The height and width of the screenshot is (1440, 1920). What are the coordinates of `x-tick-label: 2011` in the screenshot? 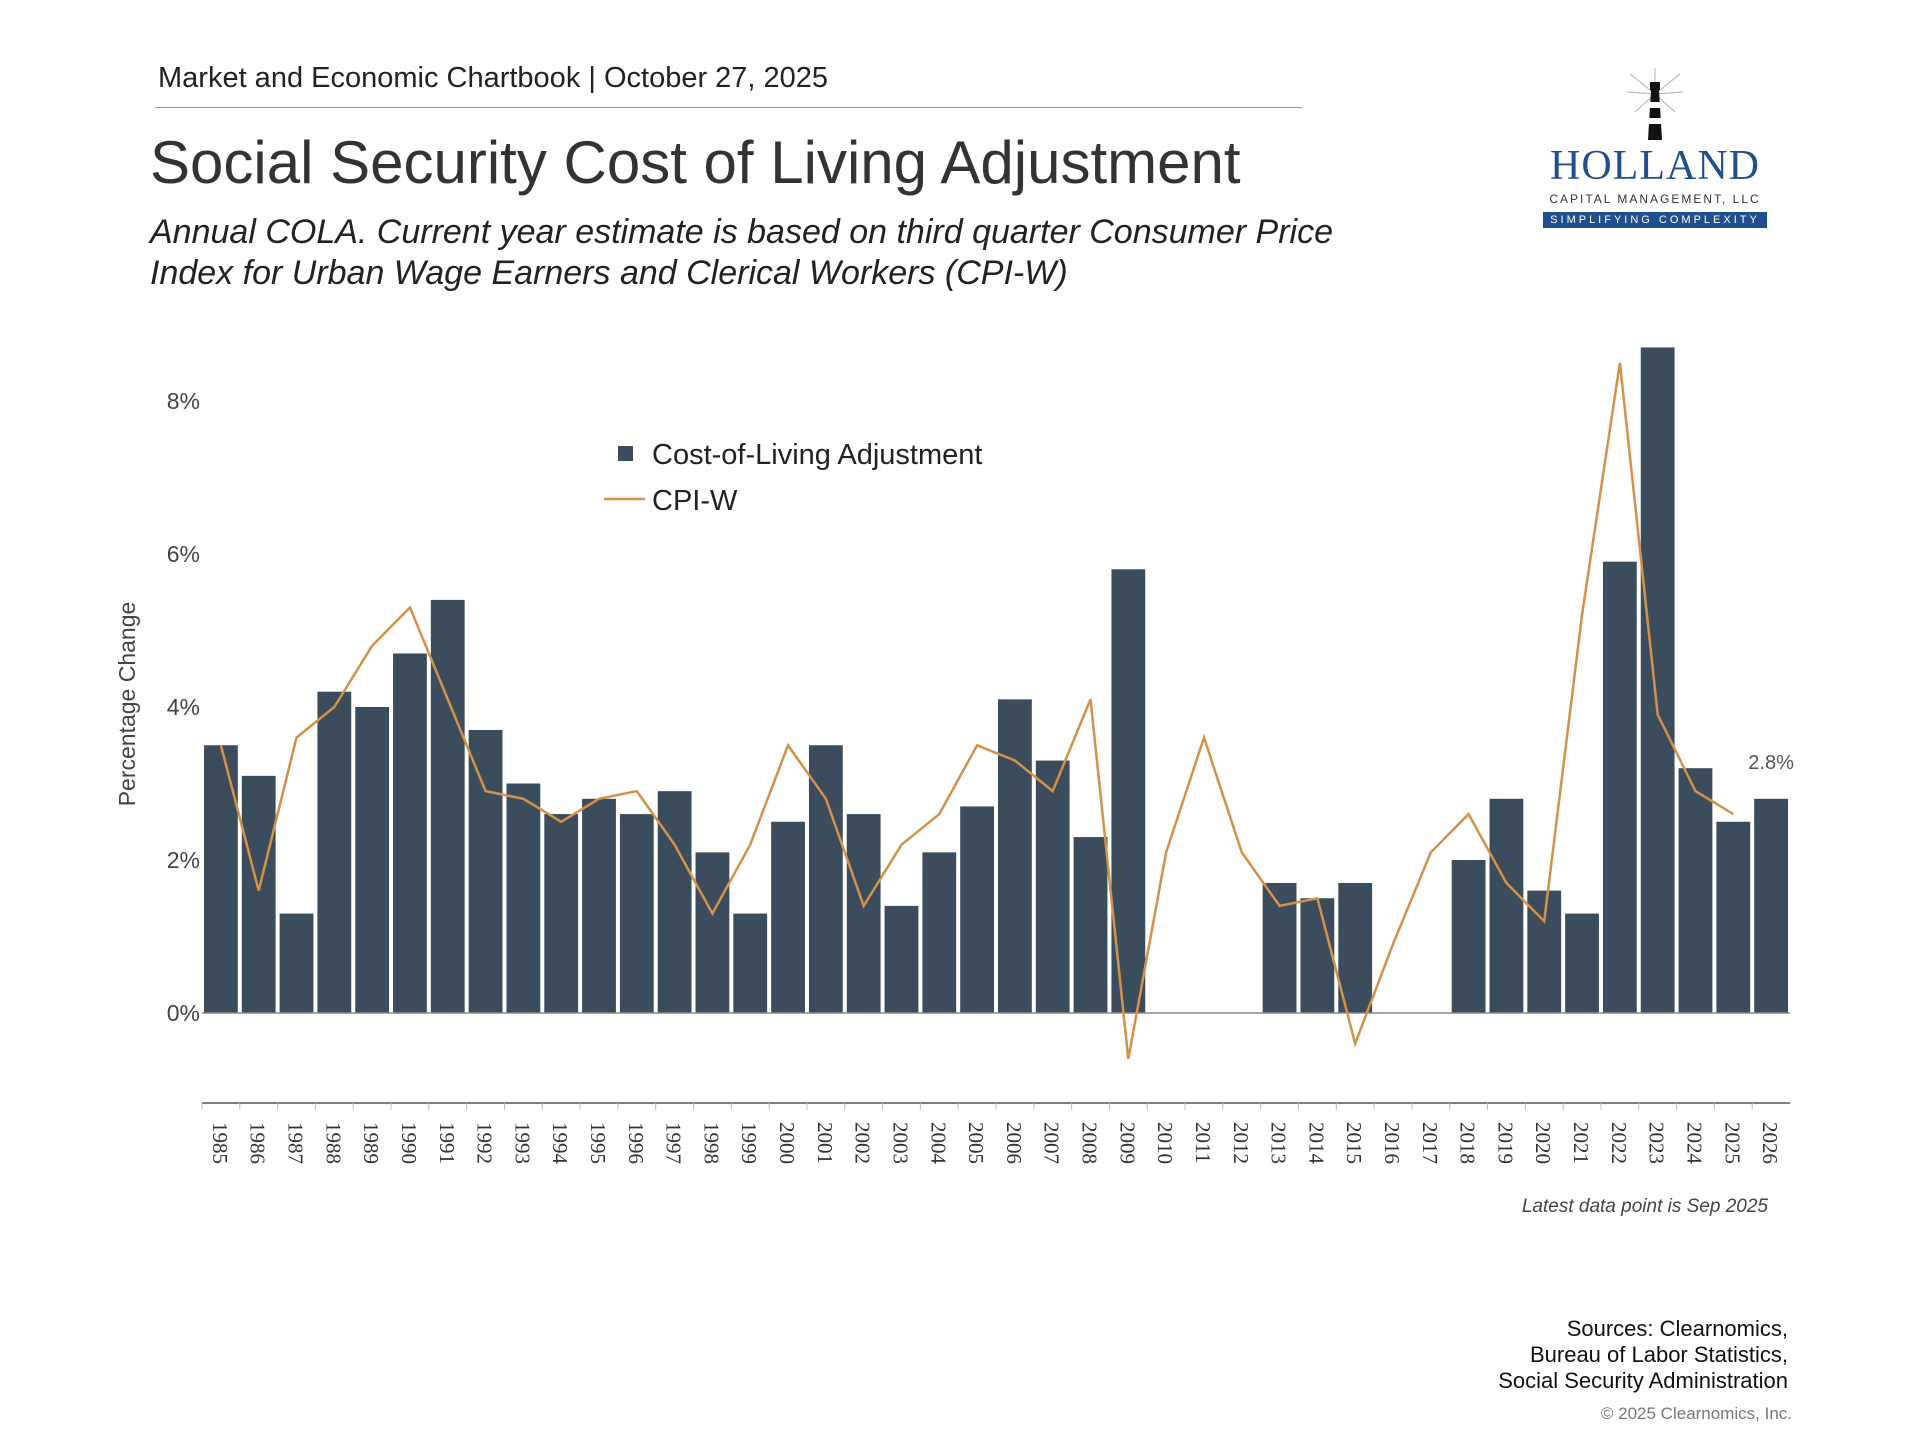 It's located at (1203, 1142).